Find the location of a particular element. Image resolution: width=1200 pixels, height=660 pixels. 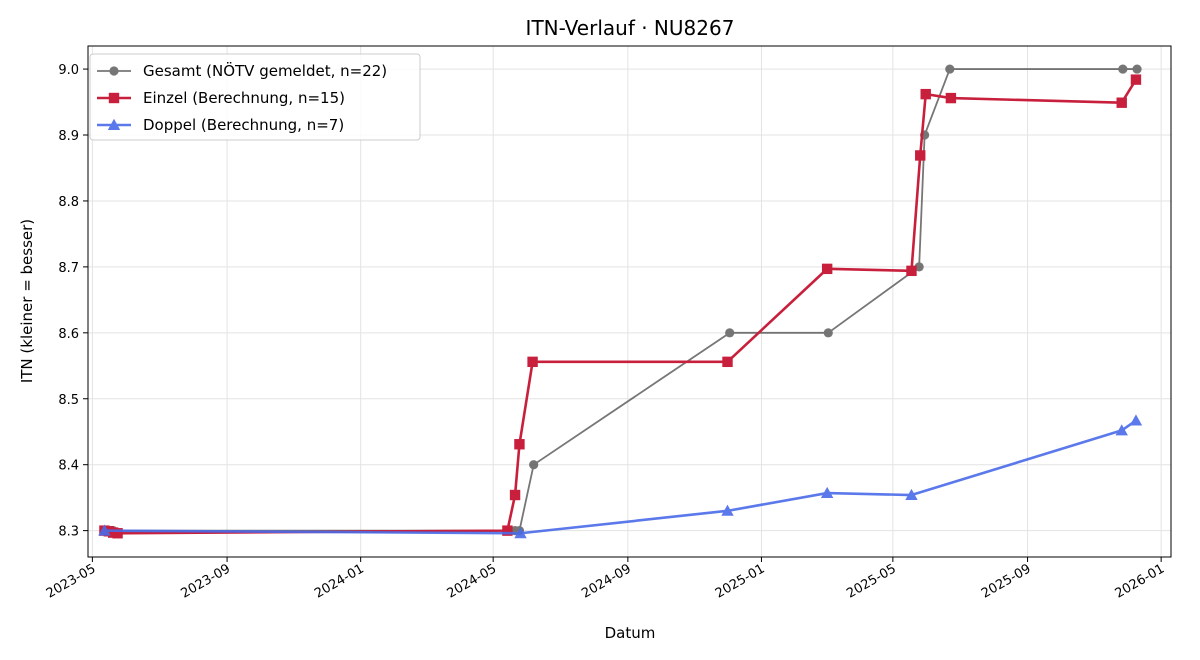

y-axis-title: ITN (kleiner = besser) is located at coordinates (27, 301).